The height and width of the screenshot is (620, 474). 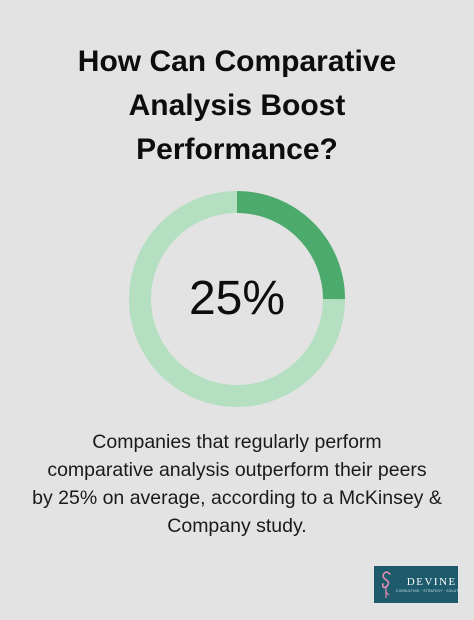 I want to click on logo-tagline: CONSULTING · STRATEGY · SOLUTIONS, so click(x=432, y=590).